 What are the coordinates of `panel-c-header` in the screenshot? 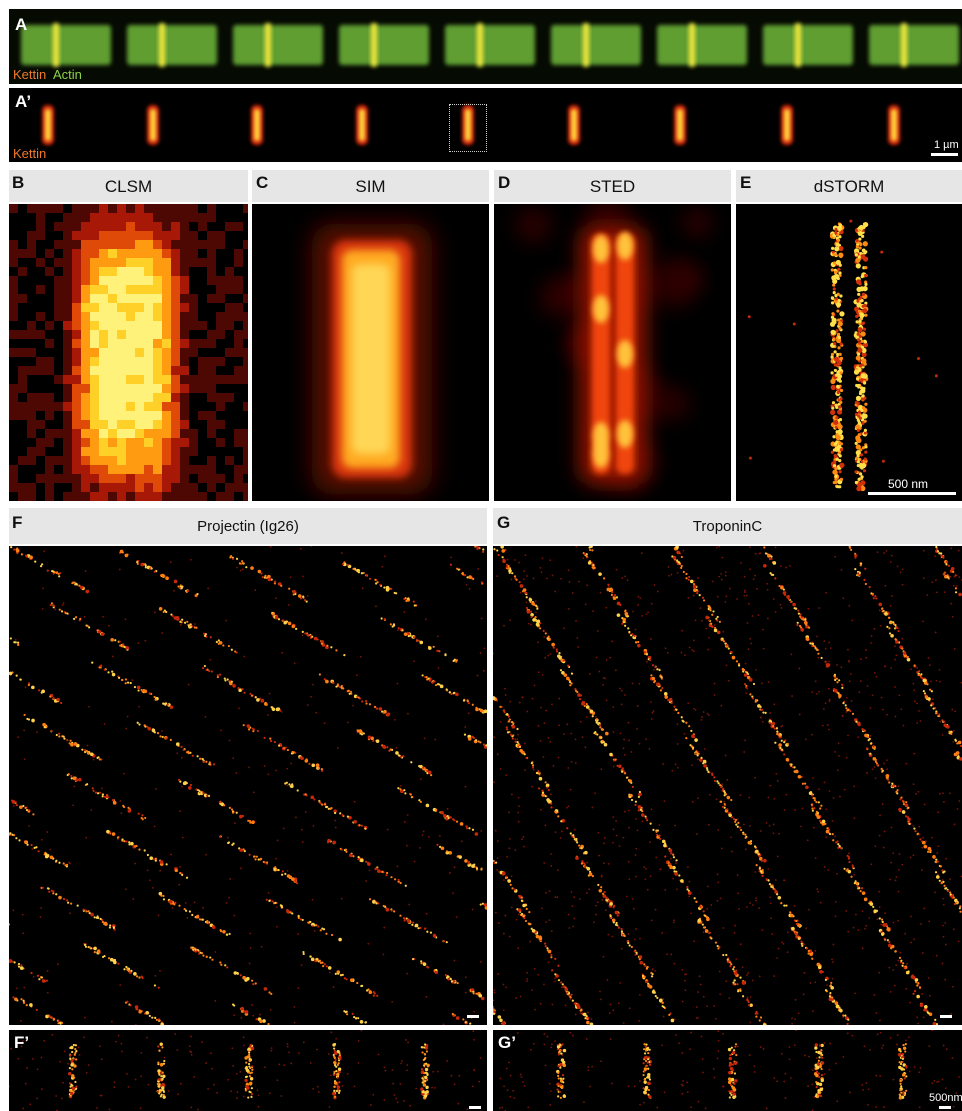 It's located at (370, 186).